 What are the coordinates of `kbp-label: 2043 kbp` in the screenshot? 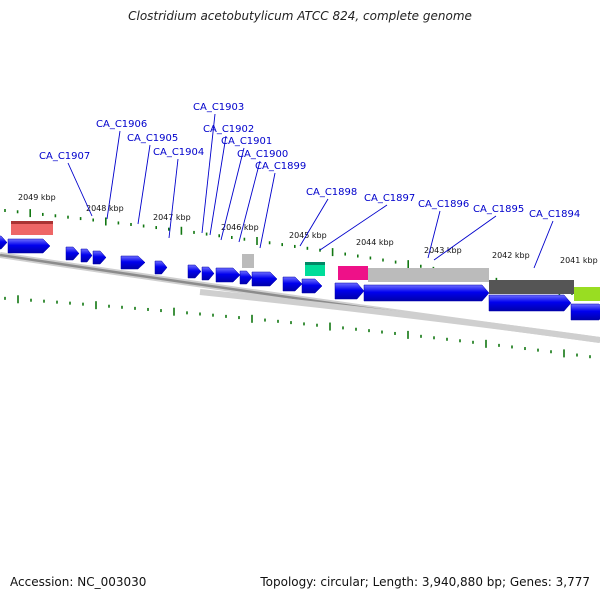 It's located at (443, 250).